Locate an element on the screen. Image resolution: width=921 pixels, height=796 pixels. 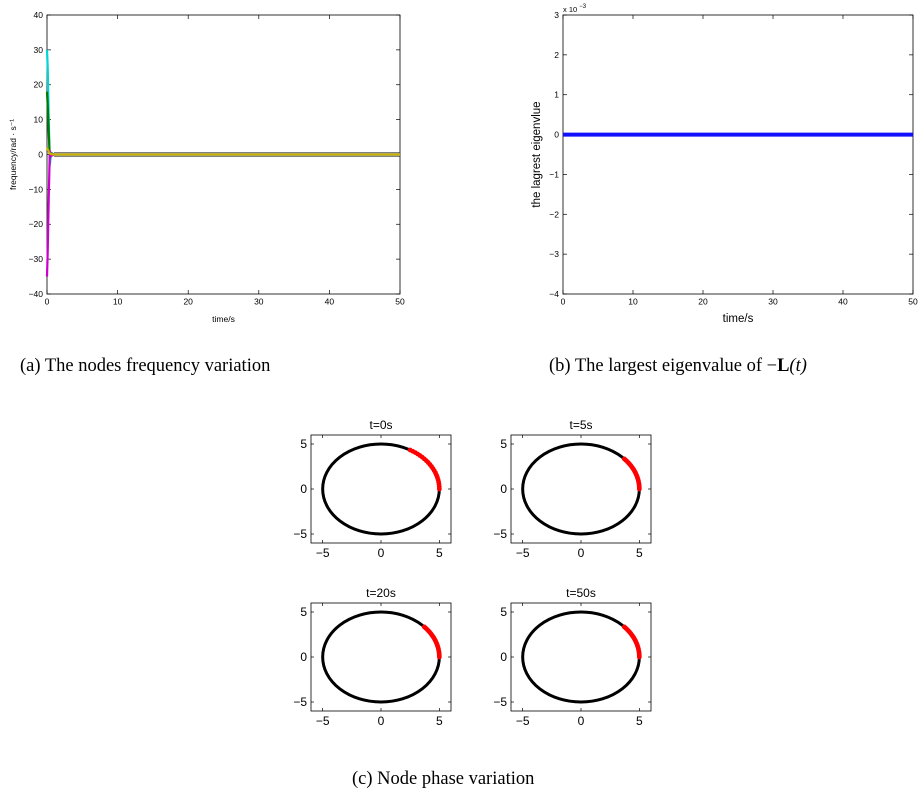
y-tick-label: −30 is located at coordinates (36, 259).